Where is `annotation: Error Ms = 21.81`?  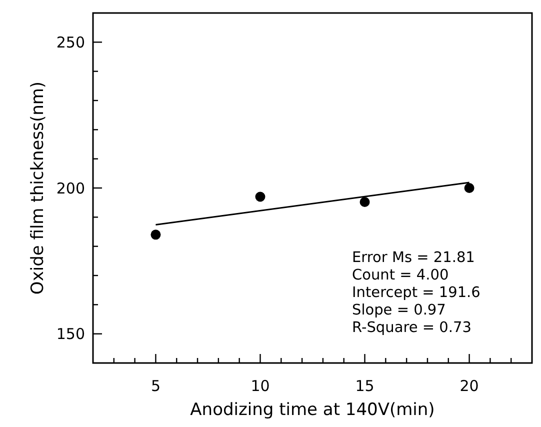
annotation: Error Ms = 21.81 is located at coordinates (413, 258).